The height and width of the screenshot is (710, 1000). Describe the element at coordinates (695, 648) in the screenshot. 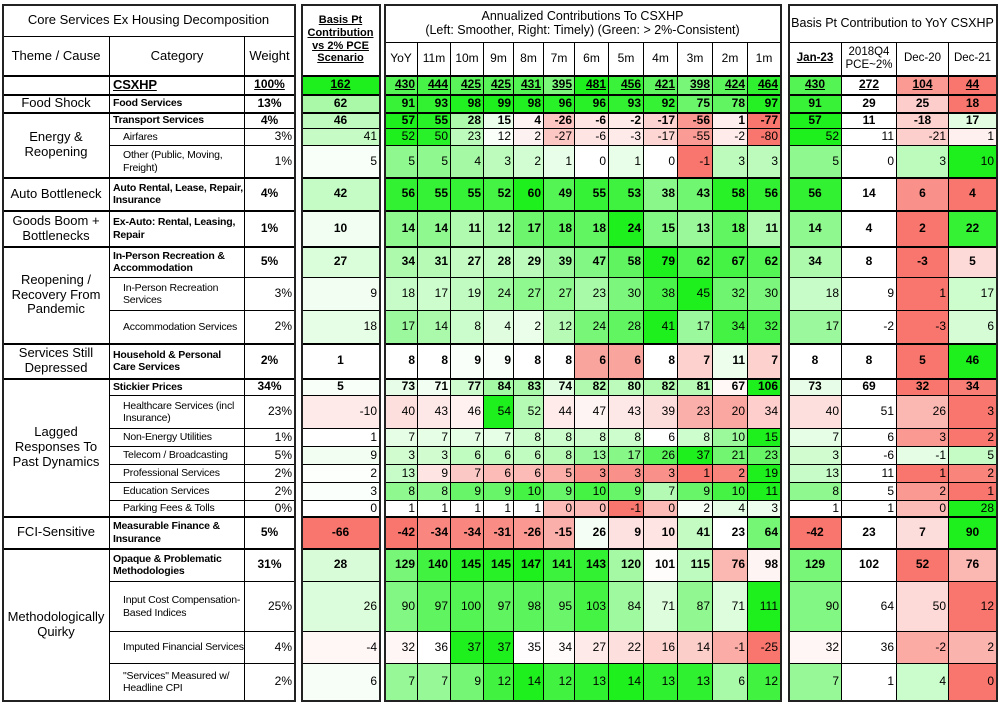

I see `annualized-cell-3m: 14` at that location.